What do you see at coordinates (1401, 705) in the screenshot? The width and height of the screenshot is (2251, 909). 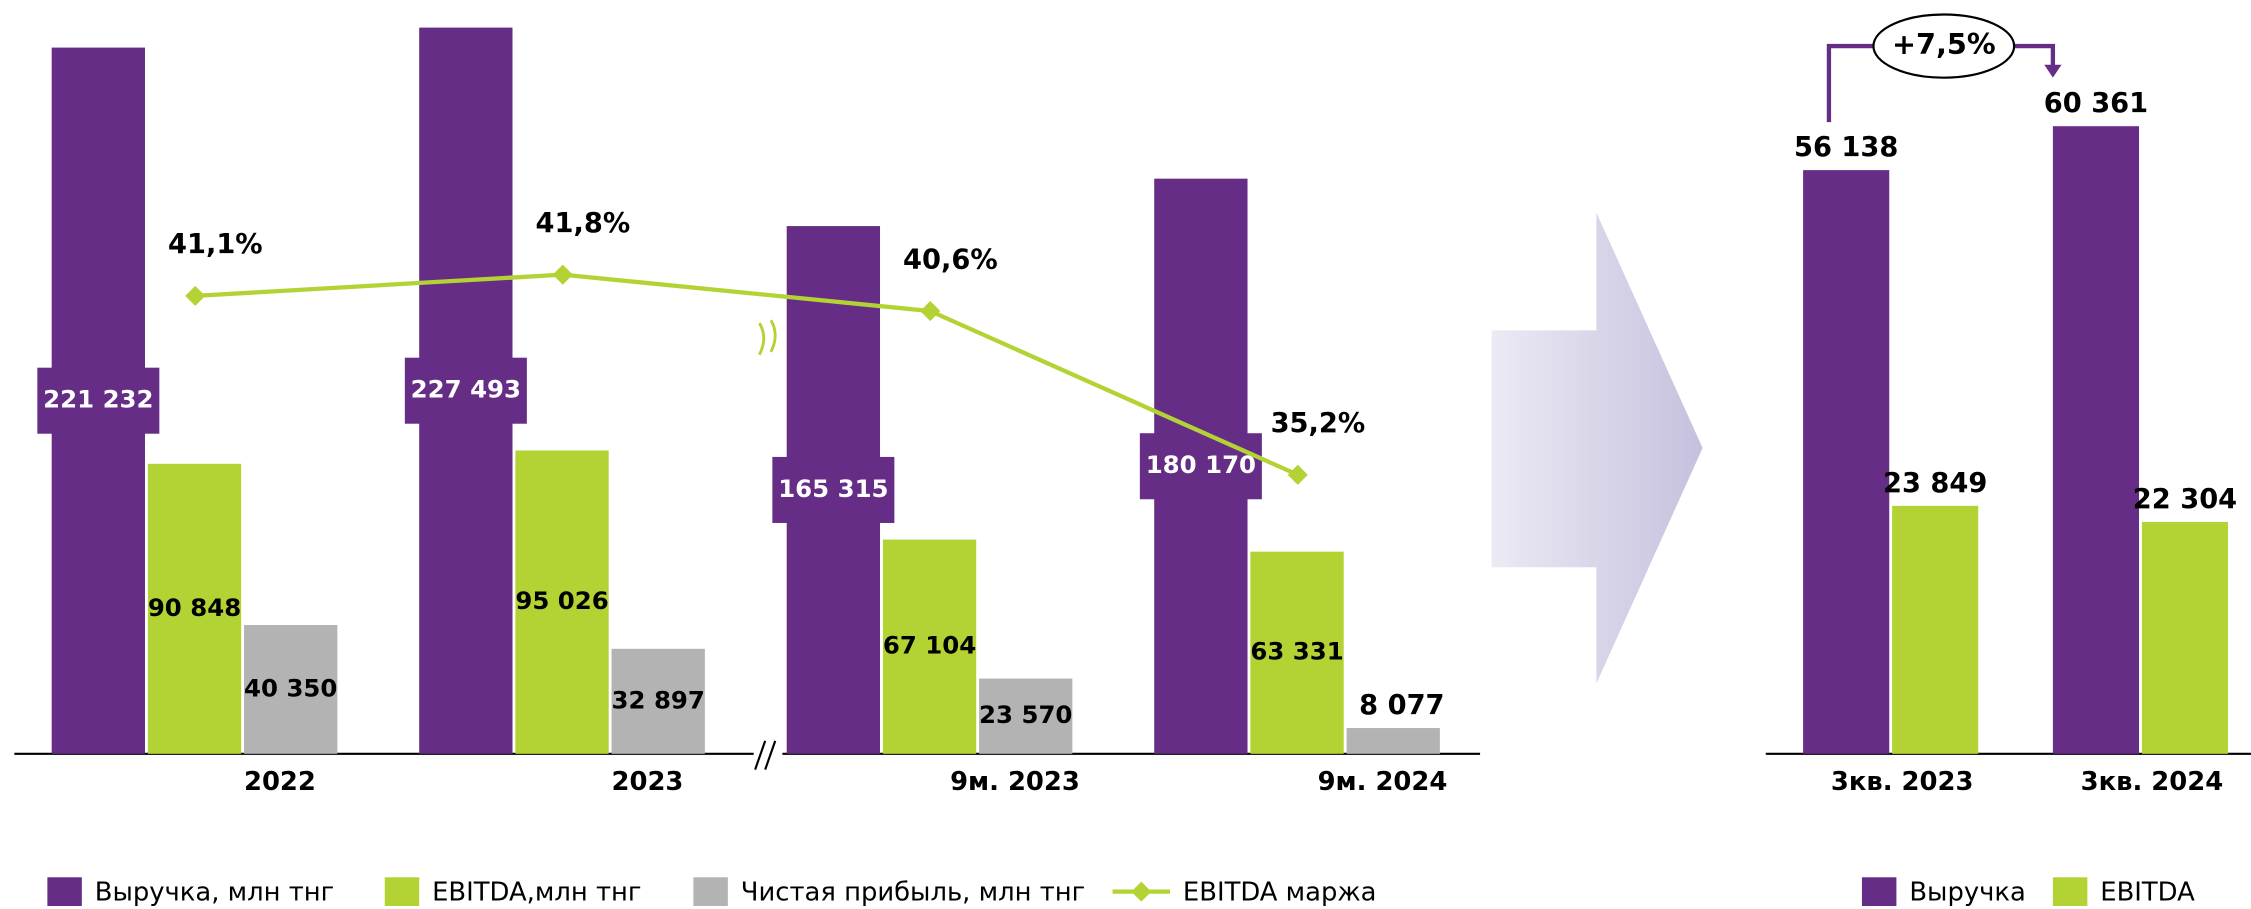 I see `data-label: 8 077` at bounding box center [1401, 705].